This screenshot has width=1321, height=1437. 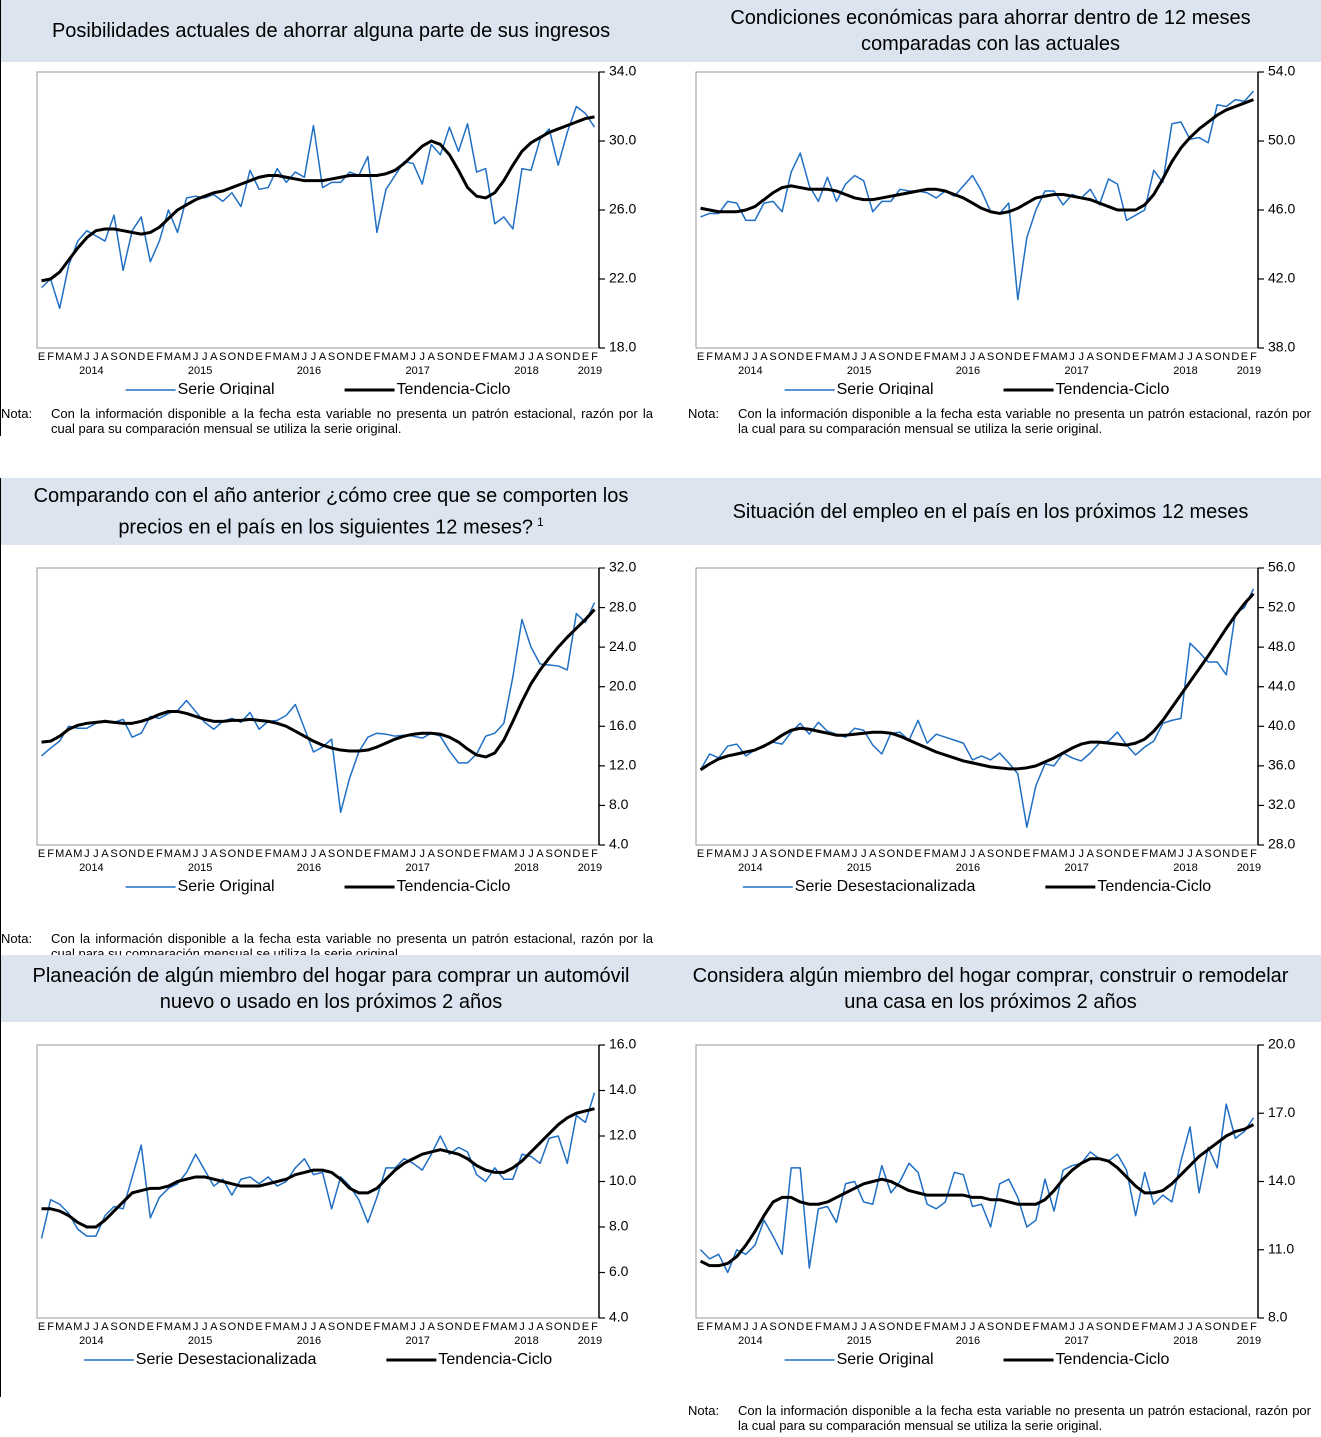 I want to click on year-label: 2019, so click(x=1249, y=1341).